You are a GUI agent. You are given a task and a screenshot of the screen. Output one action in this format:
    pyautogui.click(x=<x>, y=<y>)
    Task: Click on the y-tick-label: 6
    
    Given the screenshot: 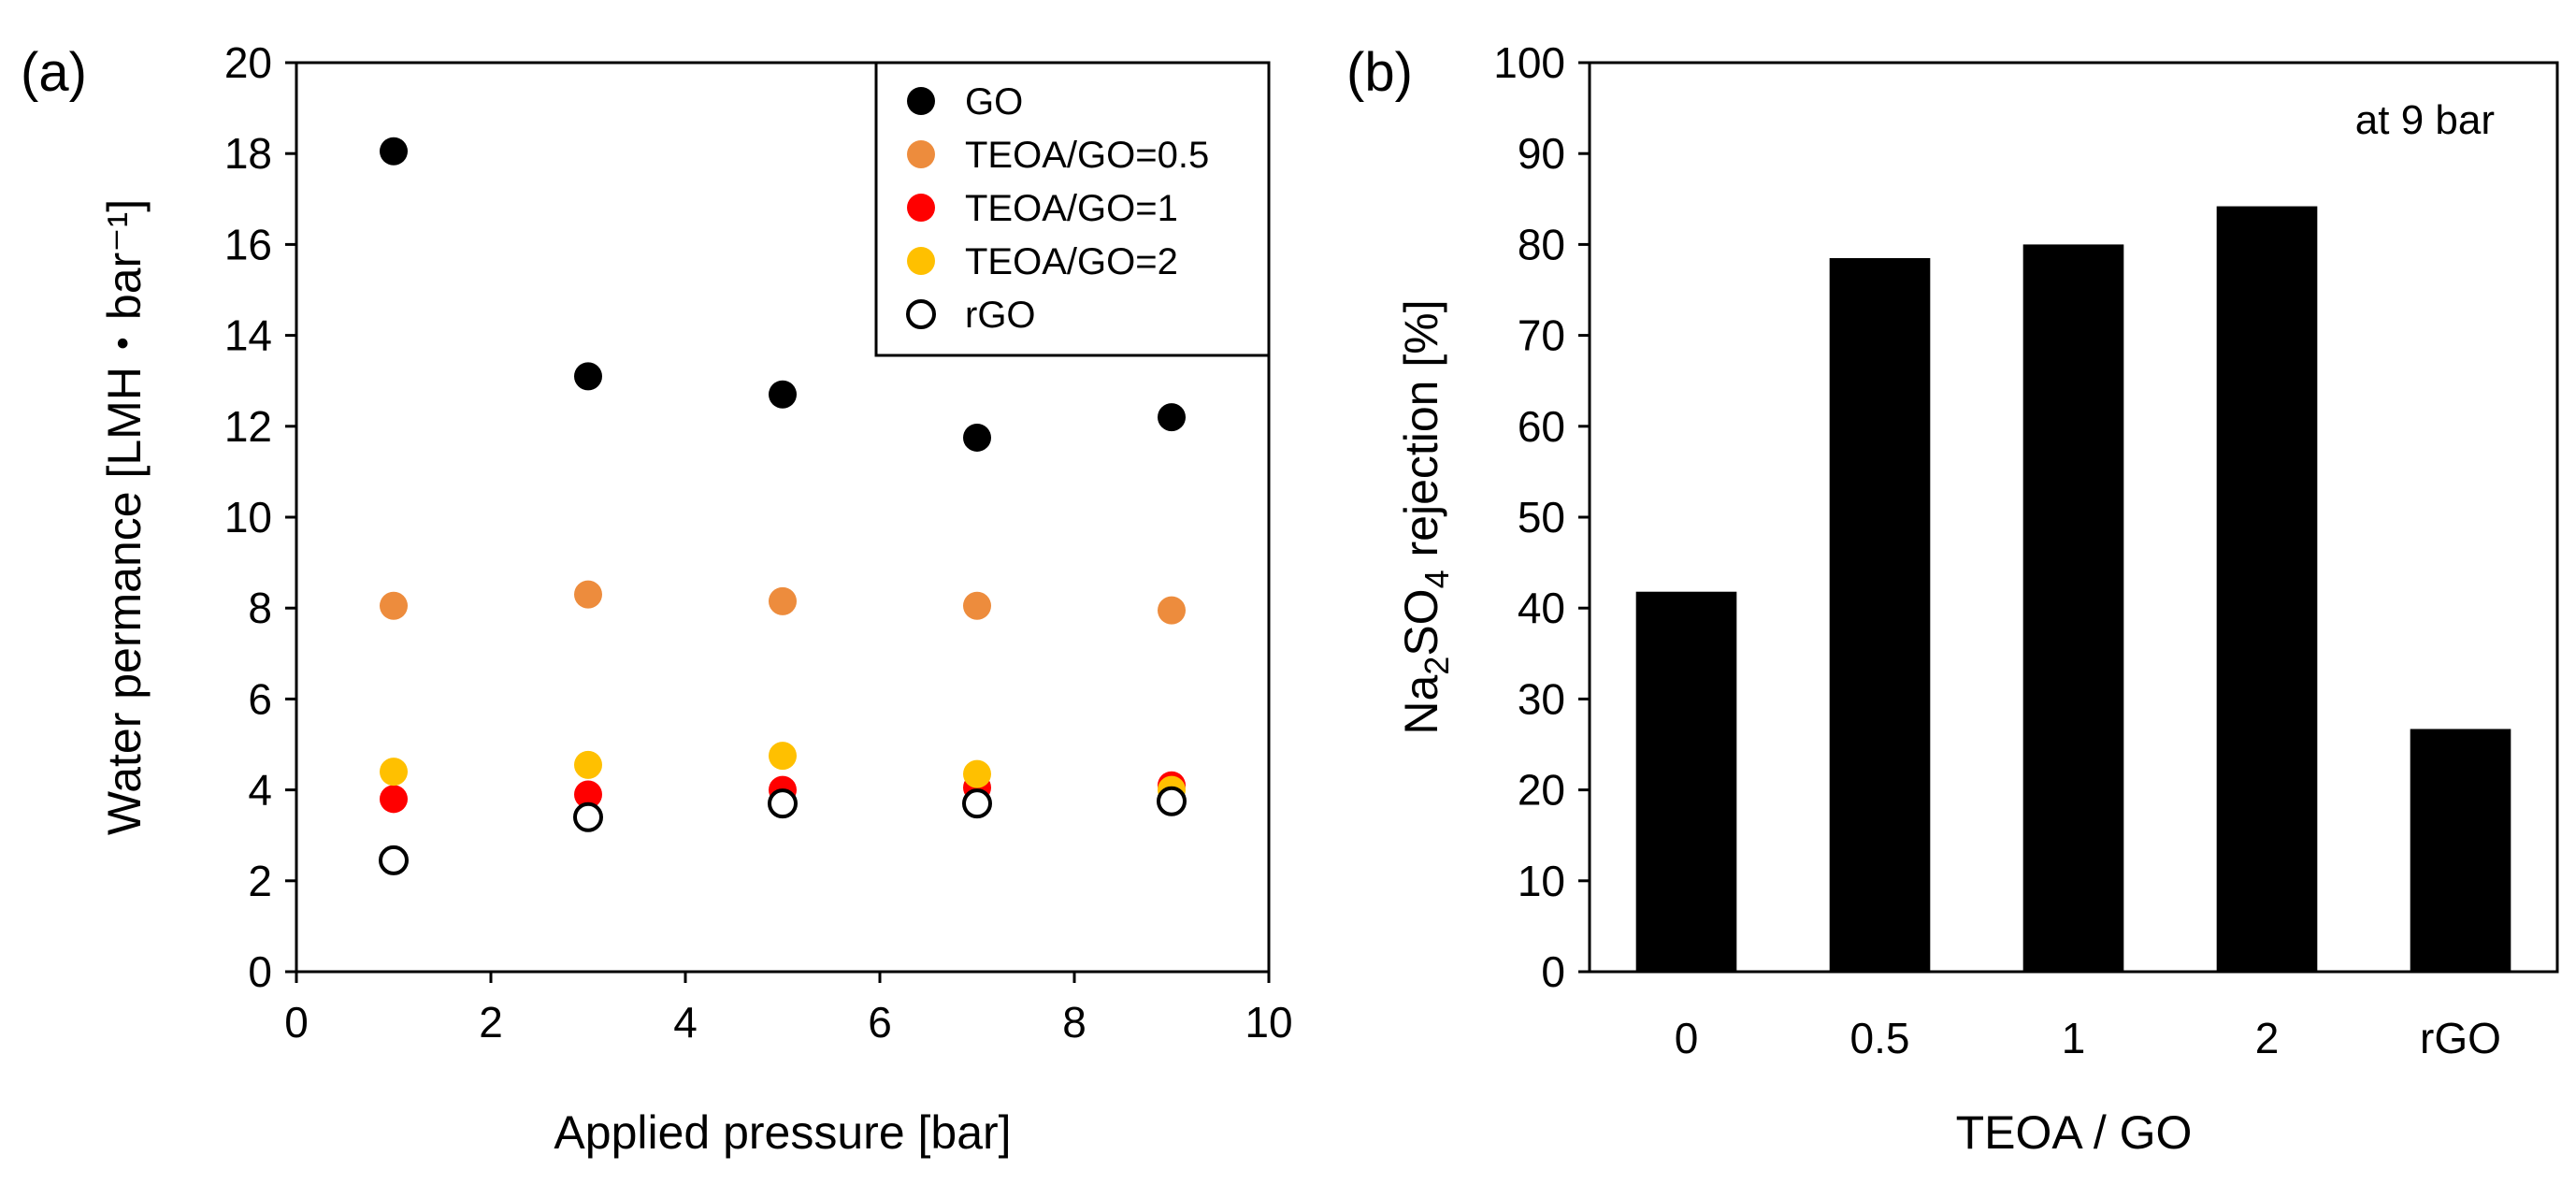 What is the action you would take?
    pyautogui.click(x=260, y=698)
    